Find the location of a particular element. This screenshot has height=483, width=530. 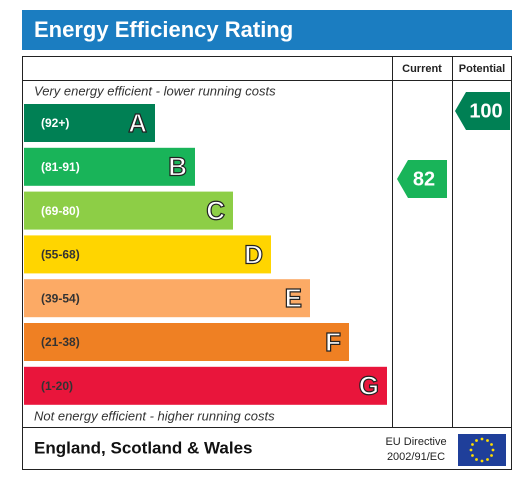

band-letter: F is located at coordinates (333, 342).